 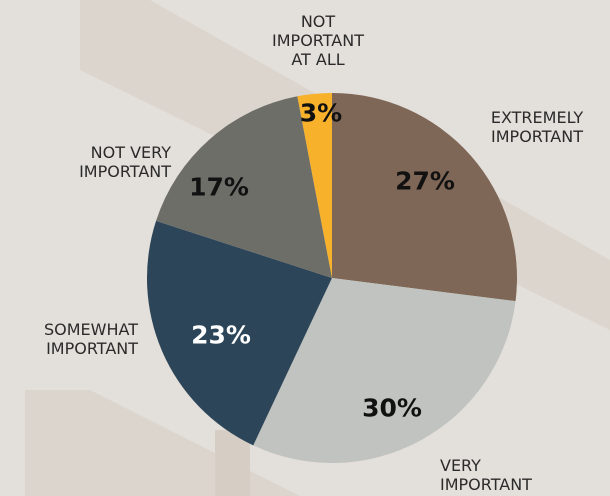 I want to click on category-label: NOT VERY IMPORTANT, so click(x=125, y=162).